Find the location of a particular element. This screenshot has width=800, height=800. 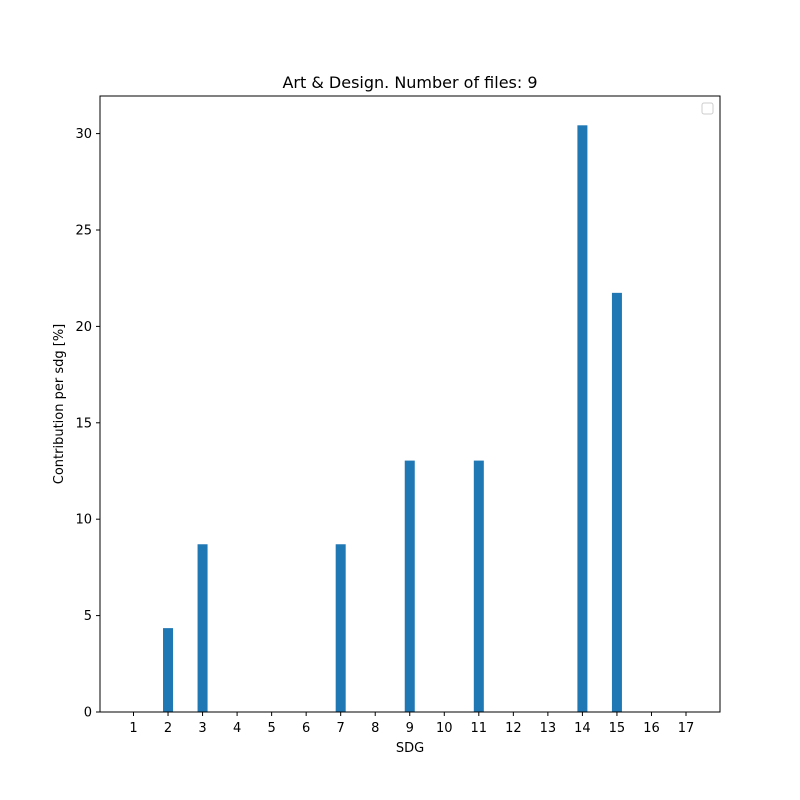

y-tick-label: 15 is located at coordinates (83, 423).